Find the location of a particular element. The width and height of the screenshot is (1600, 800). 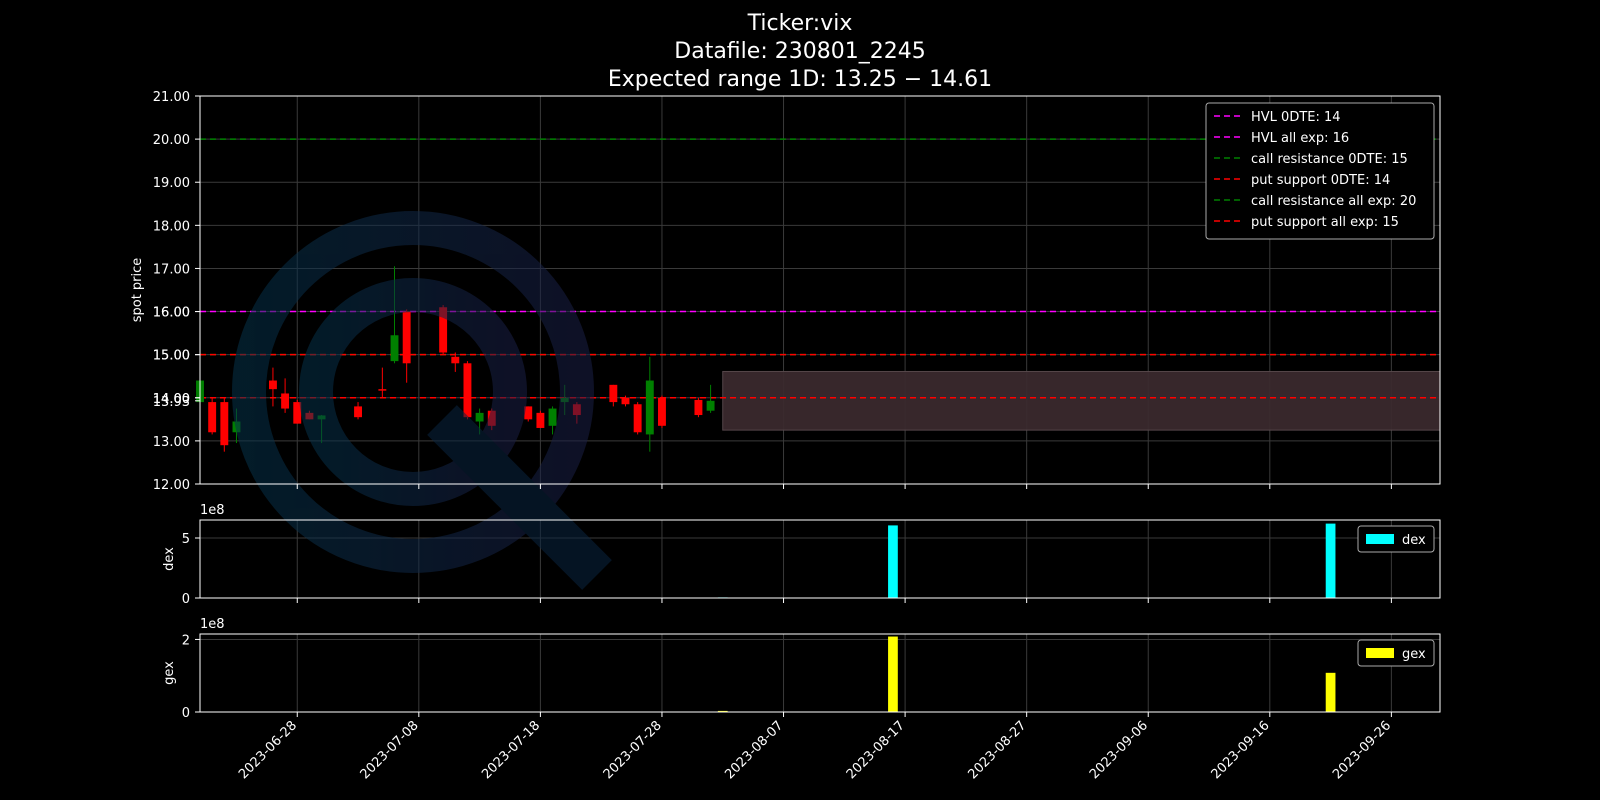

legend-entry: put support all exp: 15 is located at coordinates (1325, 222).